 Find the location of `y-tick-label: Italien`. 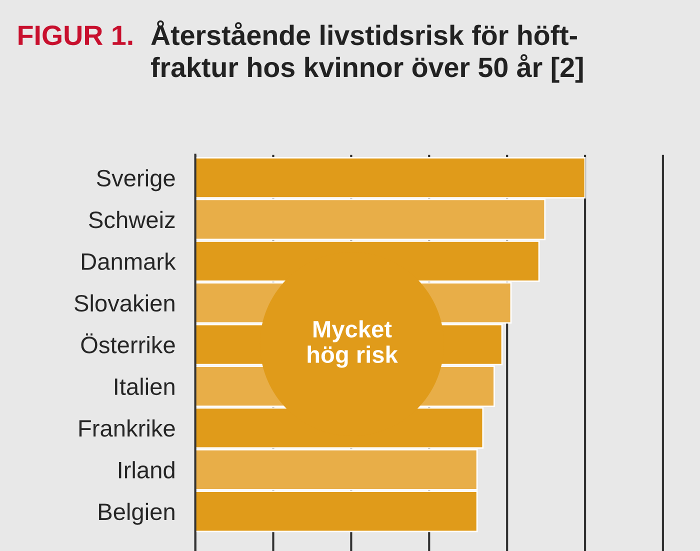

y-tick-label: Italien is located at coordinates (144, 387).